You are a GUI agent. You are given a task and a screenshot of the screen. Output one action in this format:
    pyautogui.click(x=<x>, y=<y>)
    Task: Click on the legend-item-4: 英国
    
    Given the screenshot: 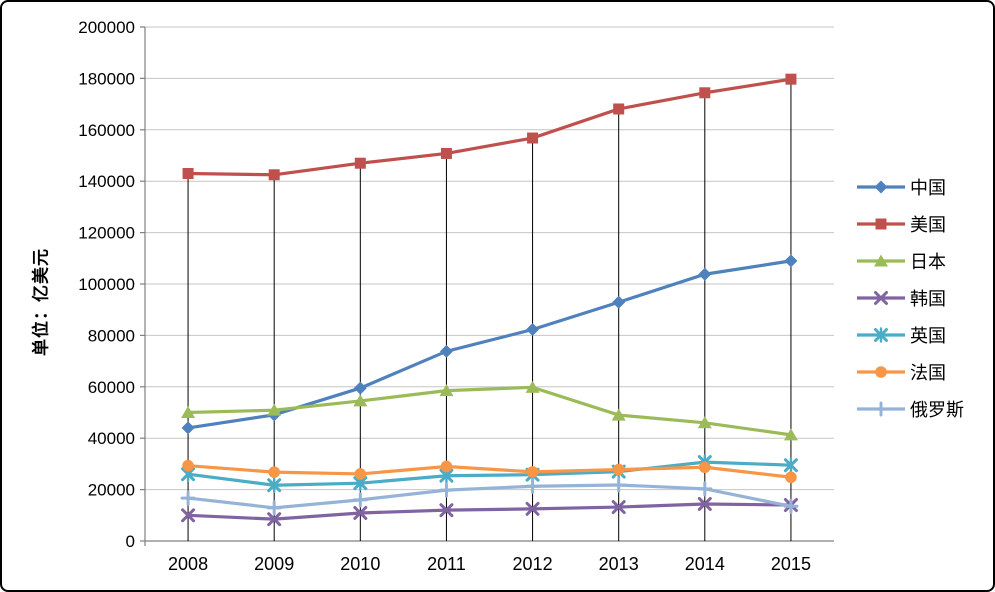 What is the action you would take?
    pyautogui.click(x=909, y=334)
    